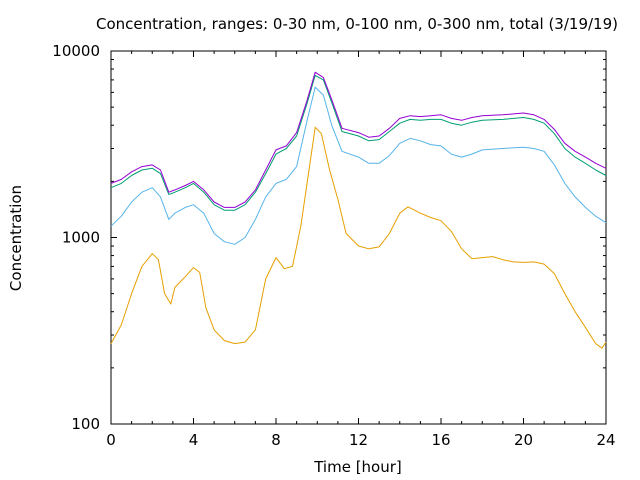  Describe the element at coordinates (523, 440) in the screenshot. I see `x-tick-label: 20` at that location.